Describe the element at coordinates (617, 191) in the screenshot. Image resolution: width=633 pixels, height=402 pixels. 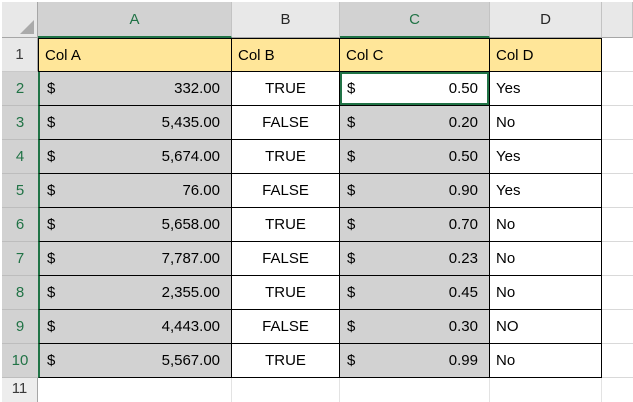
I see `cell-e5` at that location.